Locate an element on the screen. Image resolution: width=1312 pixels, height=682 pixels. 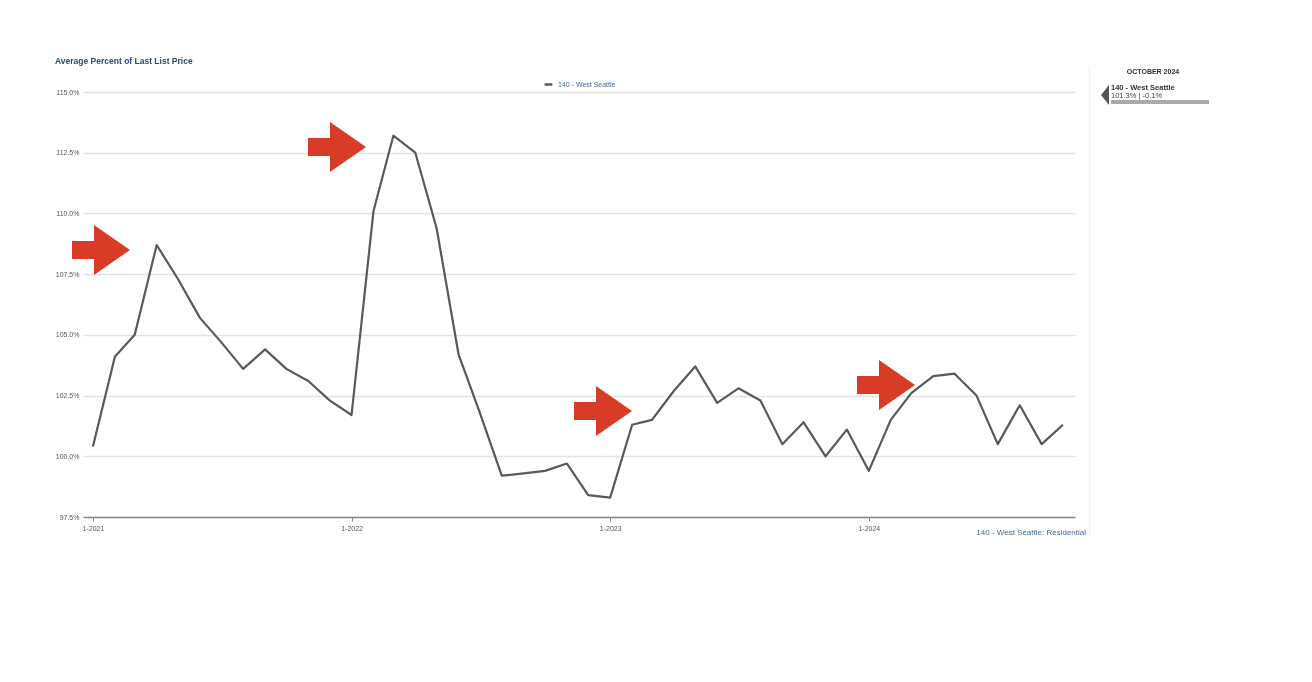
chart-title: Average Percent of Last List Price is located at coordinates (124, 60).